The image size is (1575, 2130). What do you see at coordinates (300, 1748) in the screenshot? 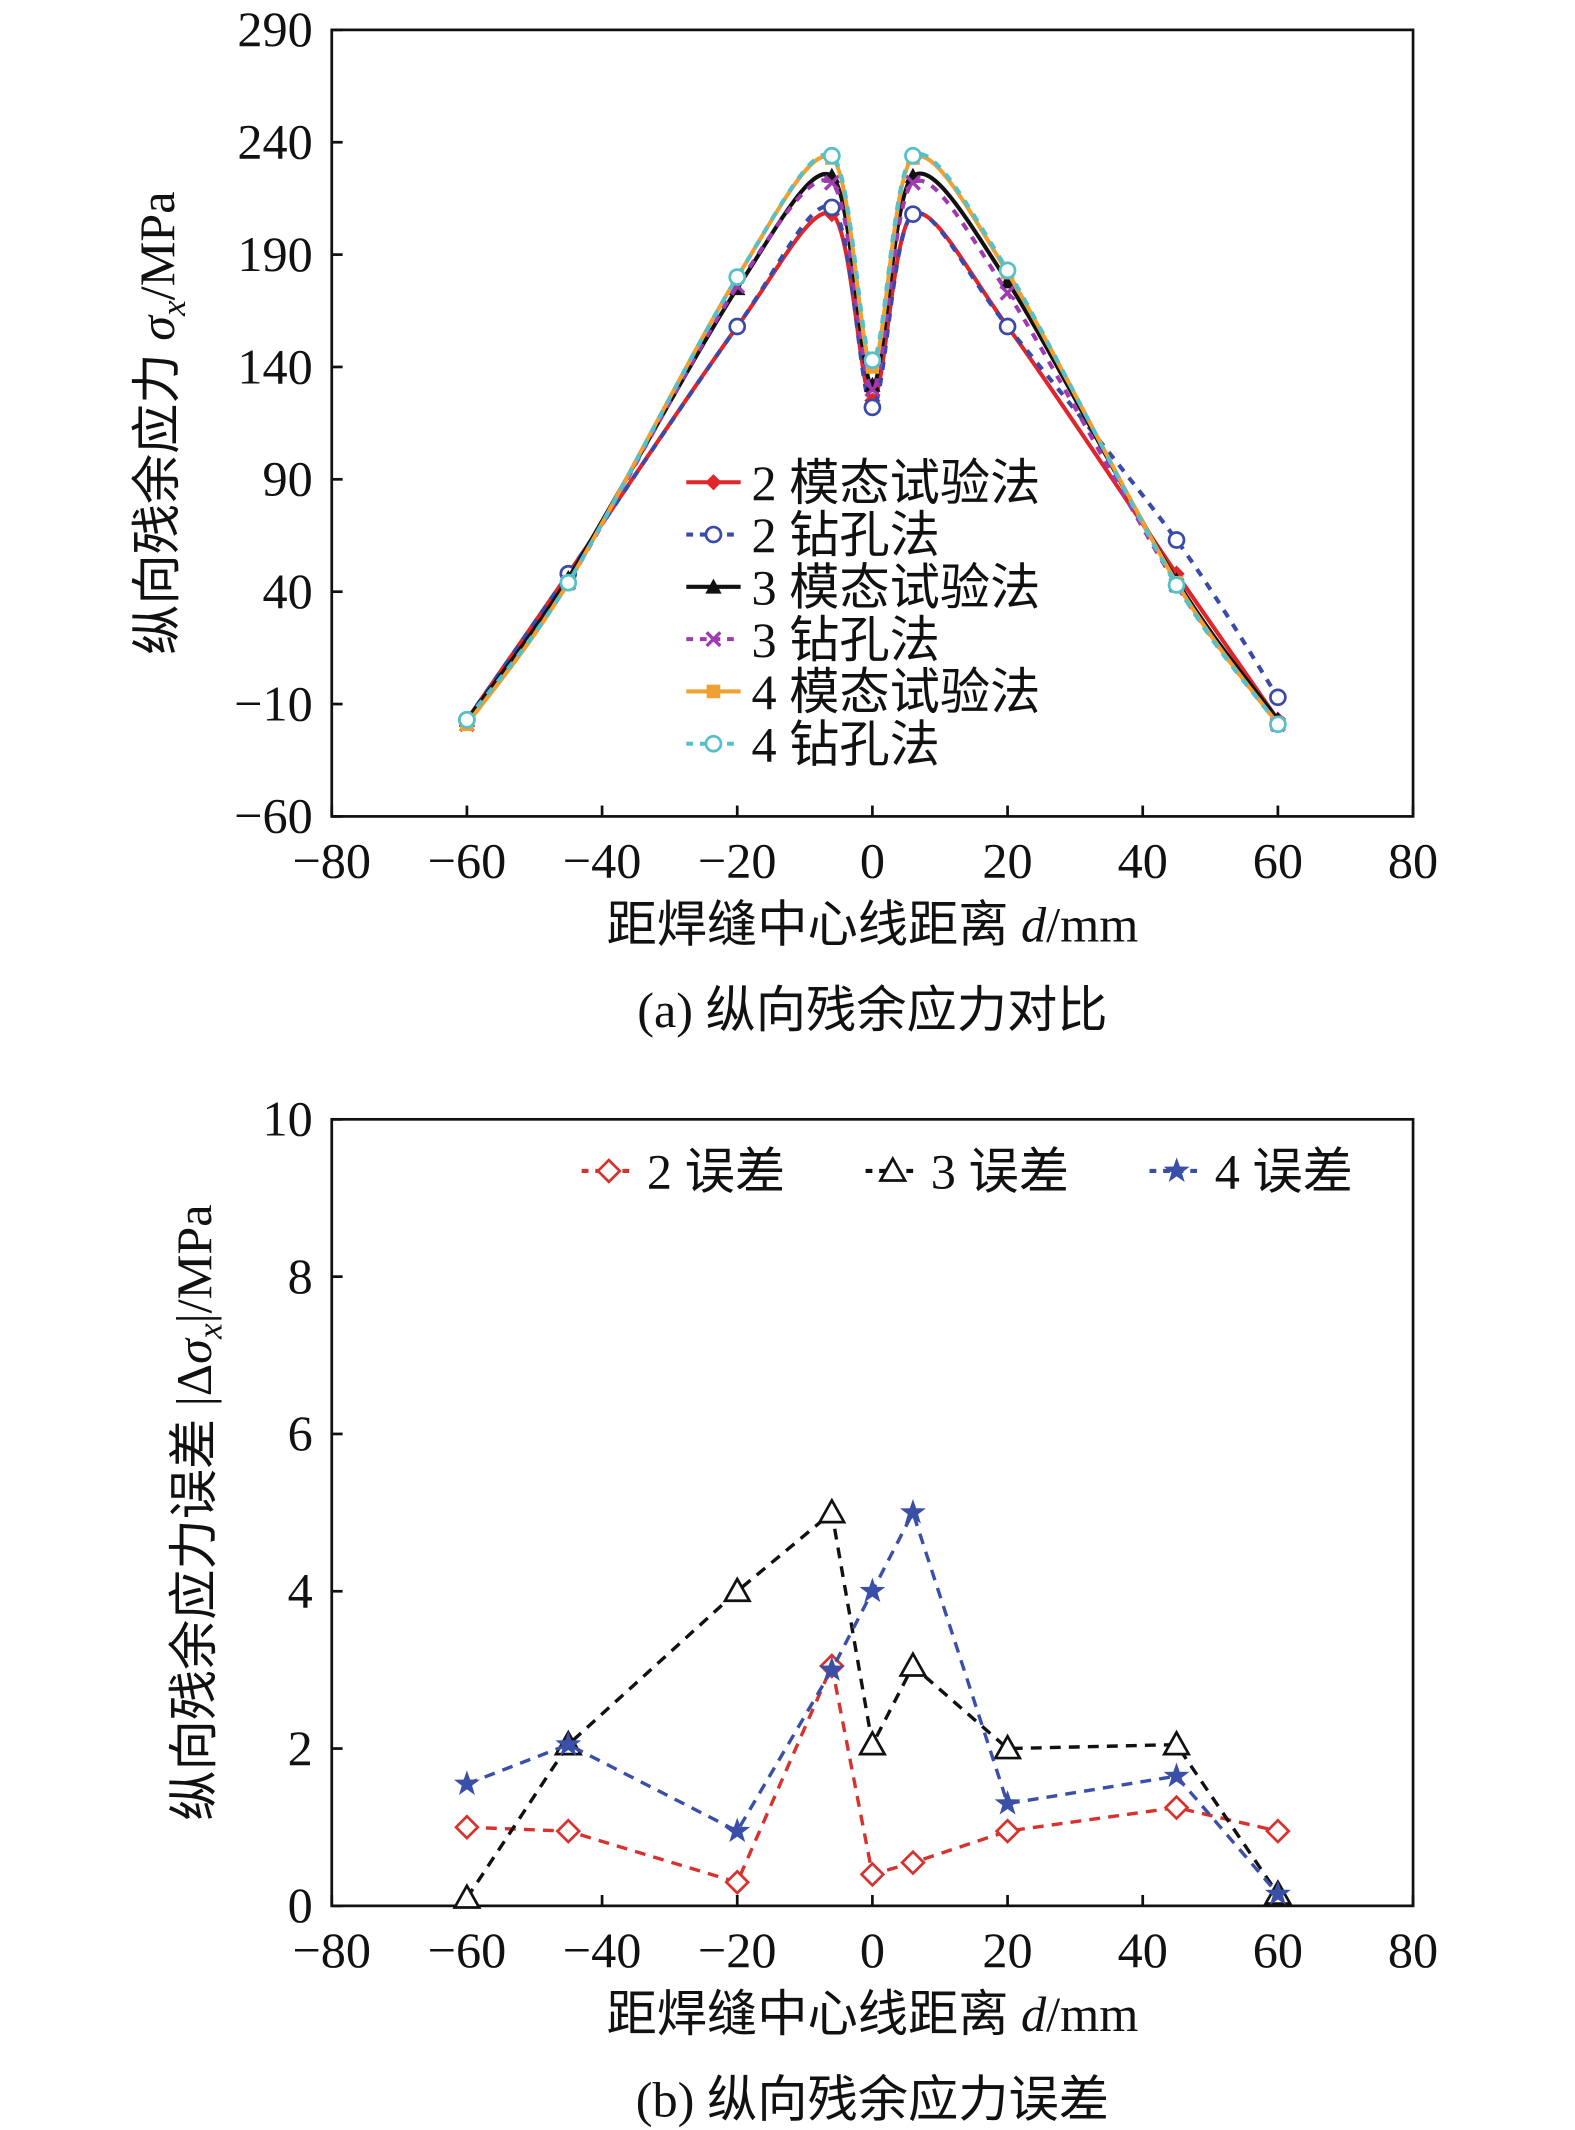
I see `y-tick-label: 2` at bounding box center [300, 1748].